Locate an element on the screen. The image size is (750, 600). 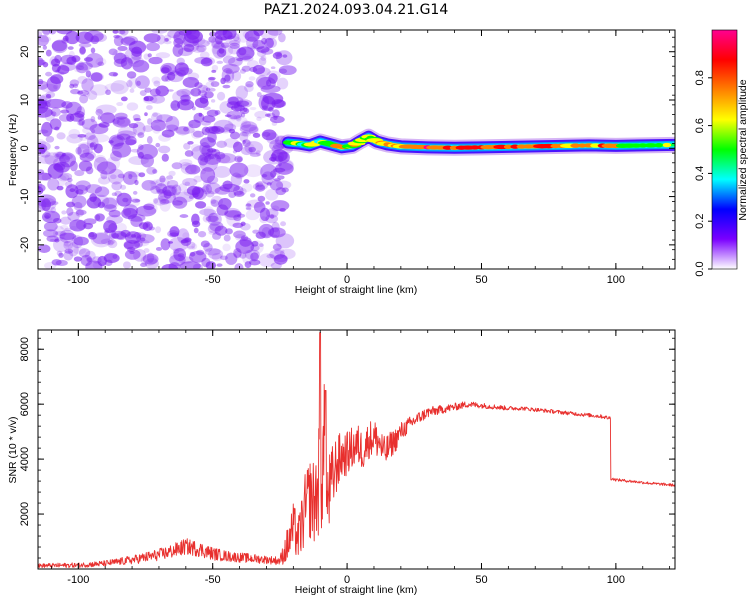
colorbar-tick-label: 0.2 is located at coordinates (700, 221).